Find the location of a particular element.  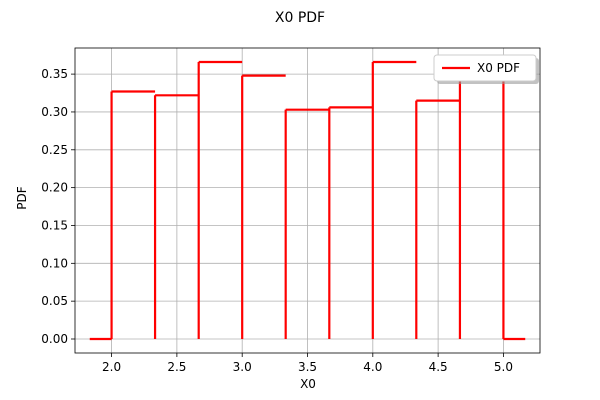

chart-title: X0 PDF is located at coordinates (300, 18).